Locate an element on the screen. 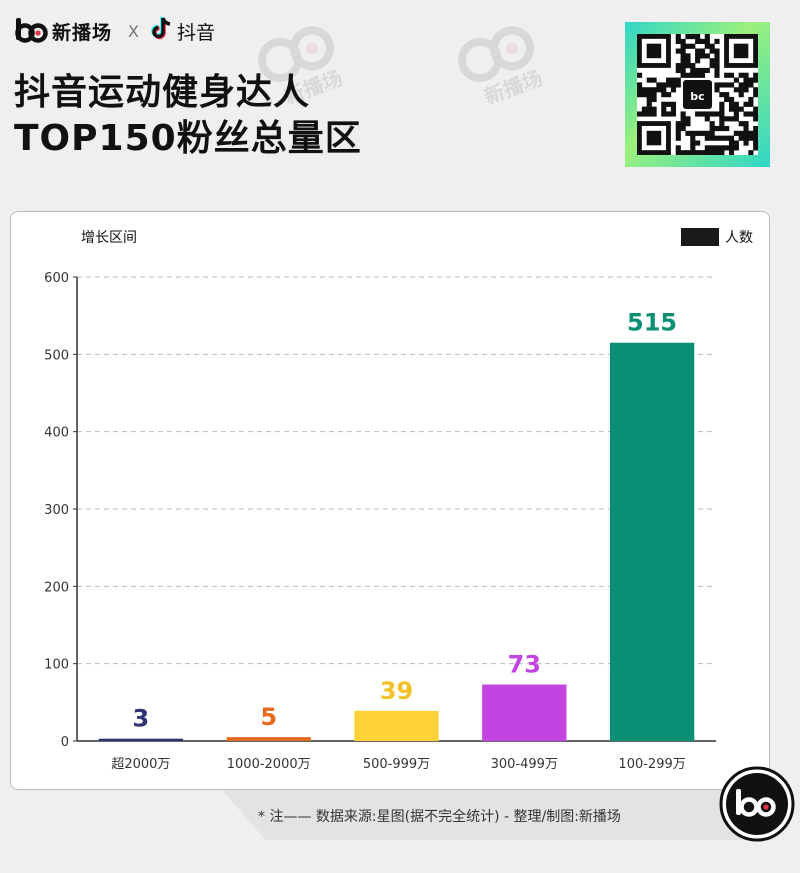 Image resolution: width=800 pixels, height=873 pixels. footer-strip is located at coordinates (495, 815).